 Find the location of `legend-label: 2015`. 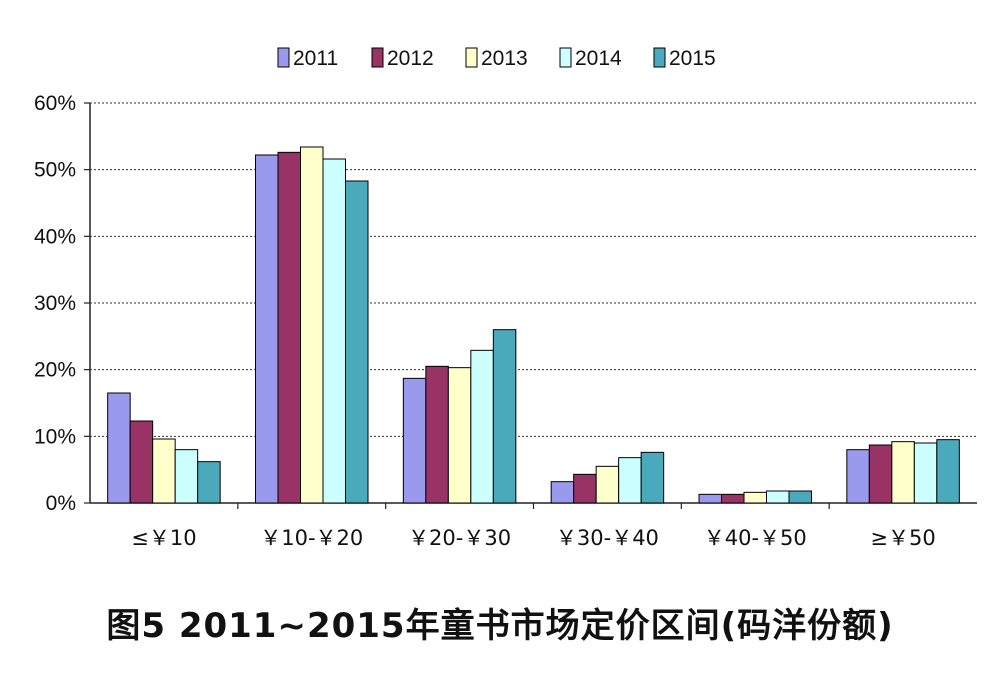

legend-label: 2015 is located at coordinates (692, 58).